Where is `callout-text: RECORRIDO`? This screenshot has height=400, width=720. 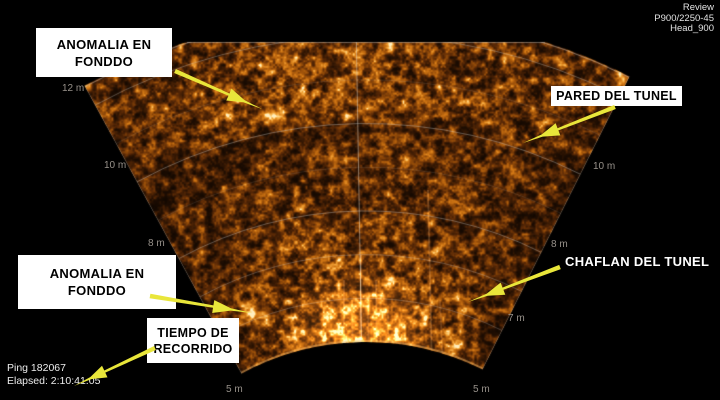 callout-text: RECORRIDO is located at coordinates (193, 348).